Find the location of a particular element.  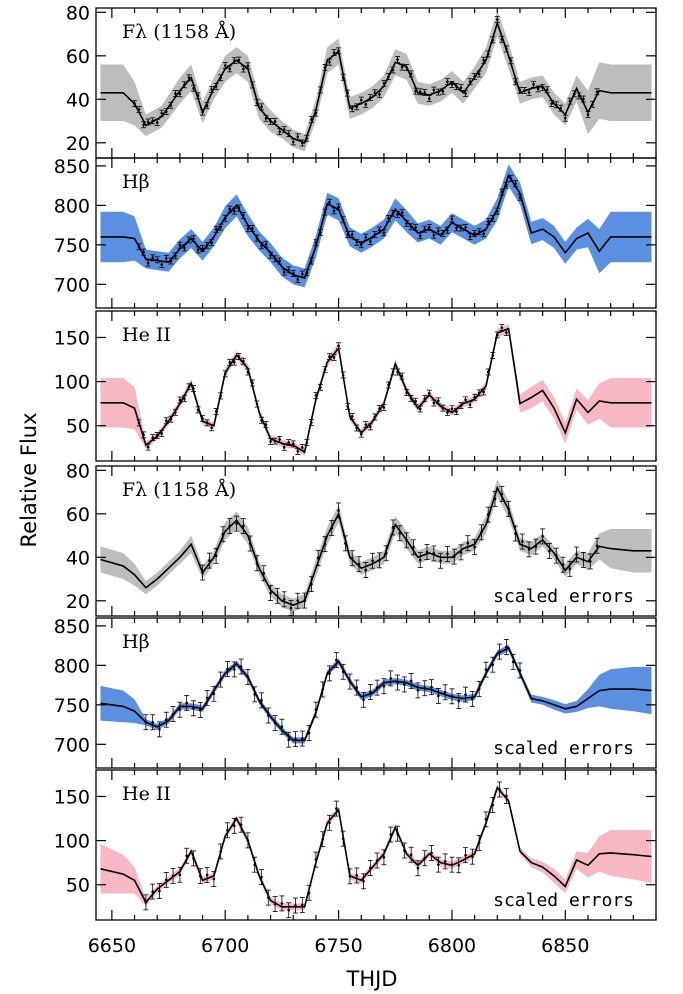

panel-frame is located at coordinates (376, 541).